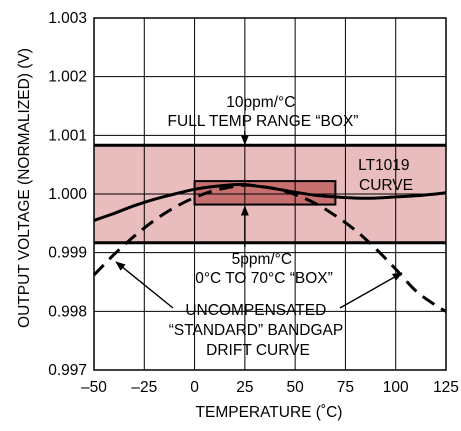  What do you see at coordinates (260, 102) in the screenshot?
I see `annotation-full-temp-box-line-1: 10ppm/°C` at bounding box center [260, 102].